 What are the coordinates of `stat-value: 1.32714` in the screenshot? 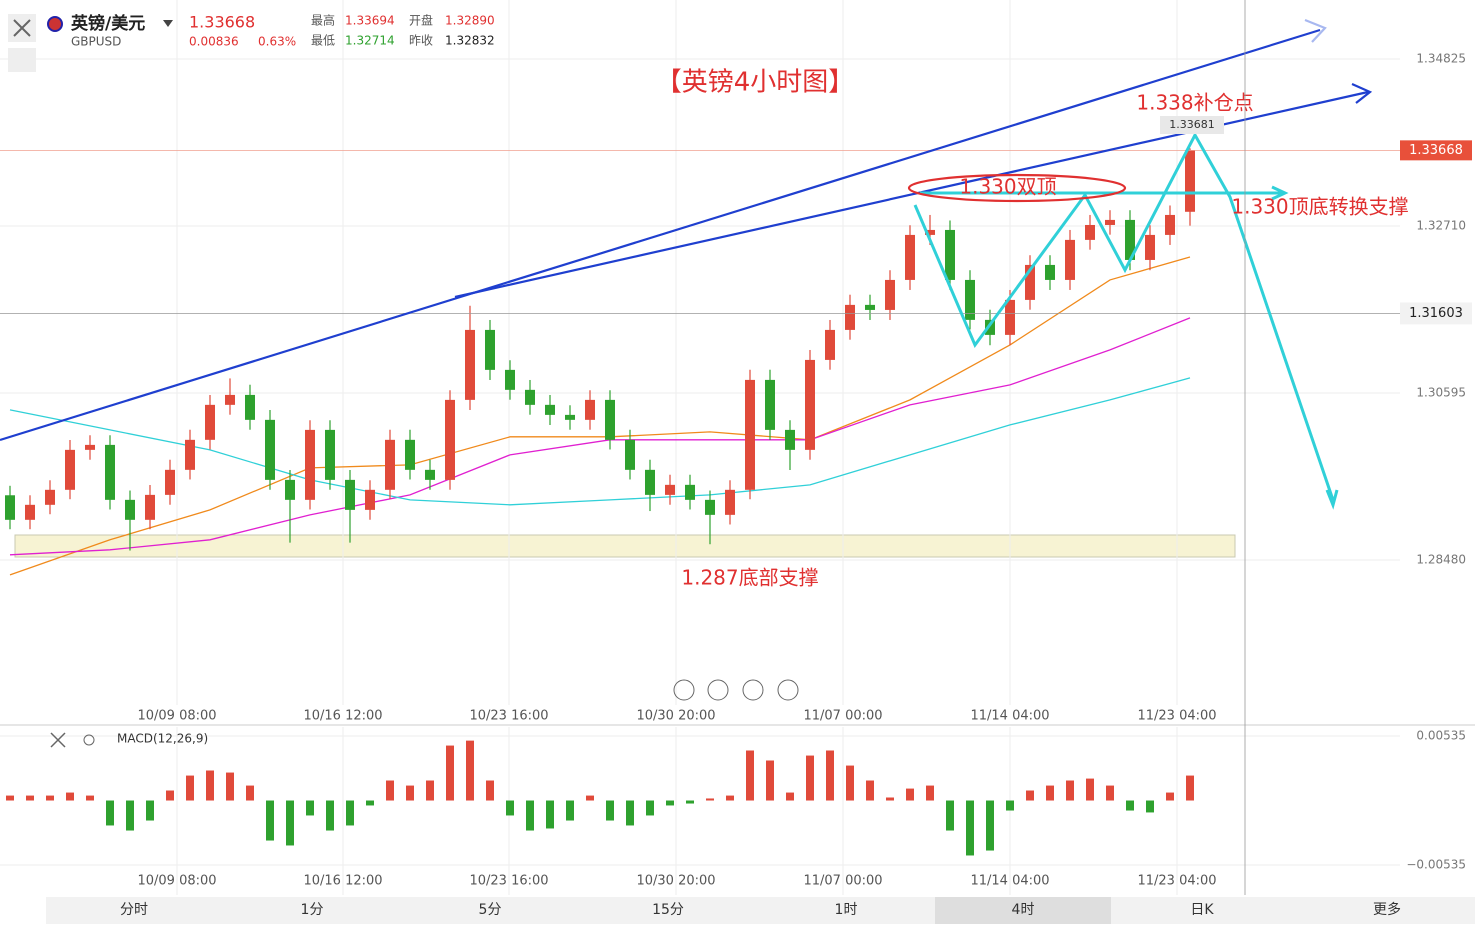 It's located at (370, 41).